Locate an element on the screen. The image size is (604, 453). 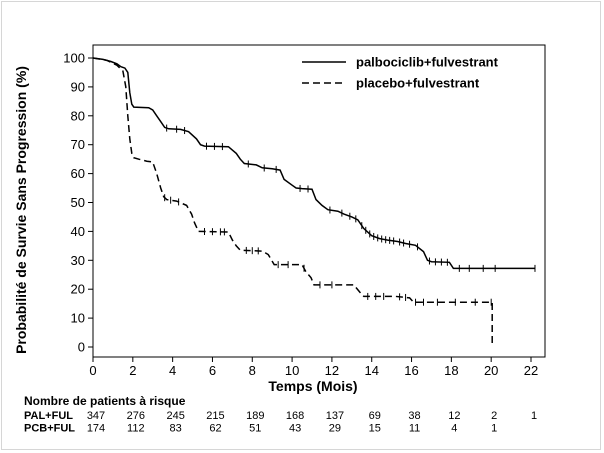
y-tick-label: 90 is located at coordinates (78, 86).